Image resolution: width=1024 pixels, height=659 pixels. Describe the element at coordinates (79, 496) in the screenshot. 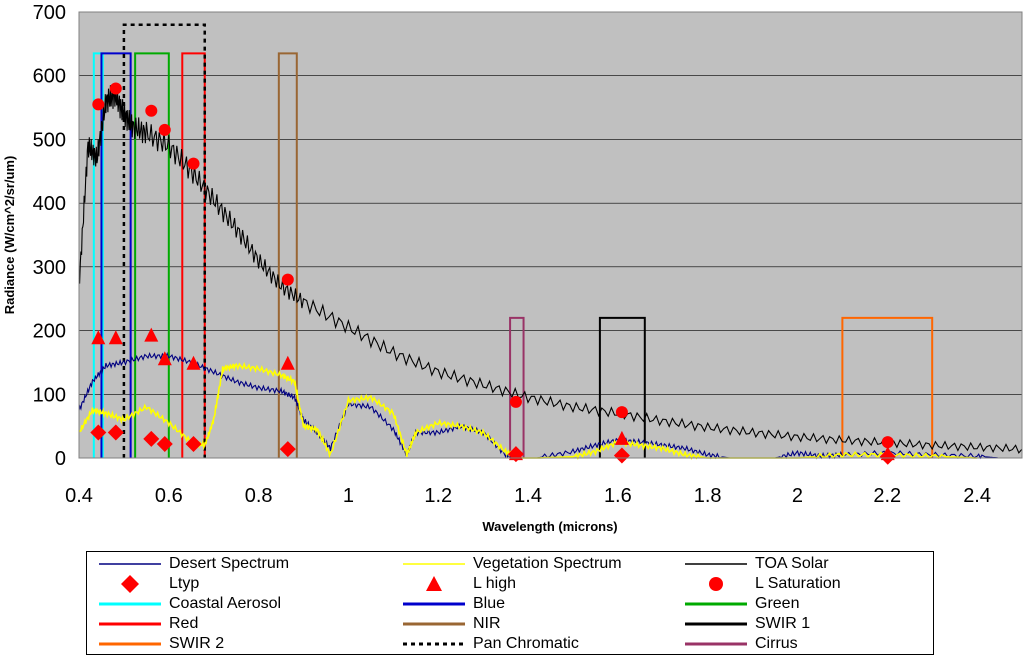

I see `x-tick-label: 0.4` at that location.